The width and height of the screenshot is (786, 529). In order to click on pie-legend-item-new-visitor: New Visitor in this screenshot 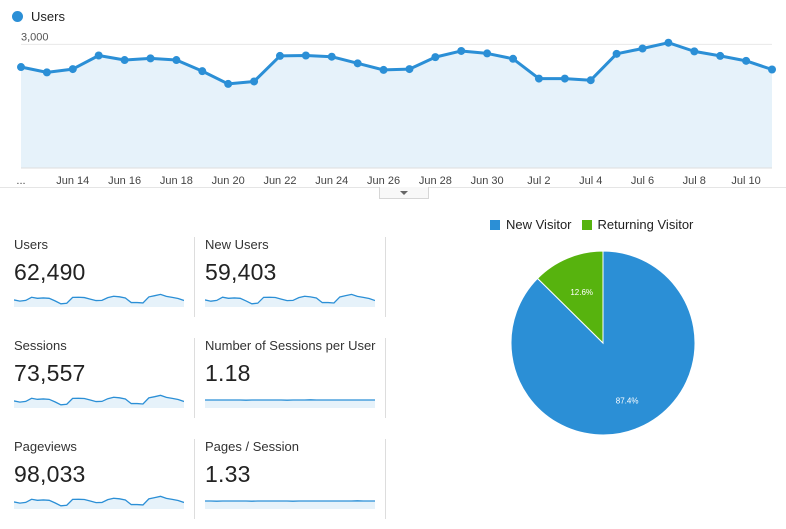, I will do `click(531, 224)`.